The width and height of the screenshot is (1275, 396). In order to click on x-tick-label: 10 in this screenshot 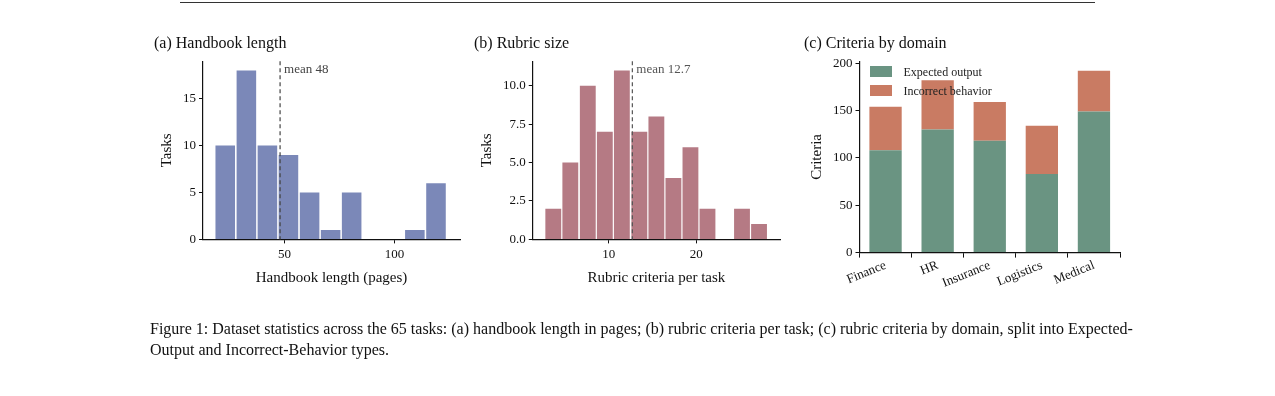, I will do `click(609, 253)`.